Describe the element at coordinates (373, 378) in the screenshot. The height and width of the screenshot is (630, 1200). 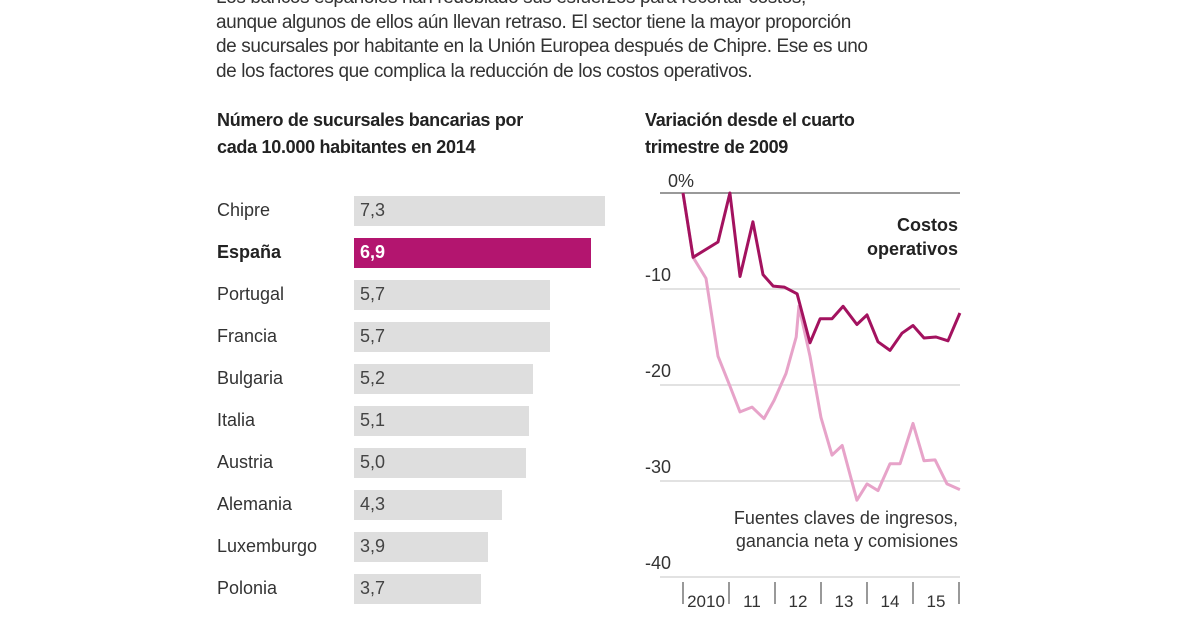
I see `bar-value-label: 5,2` at that location.